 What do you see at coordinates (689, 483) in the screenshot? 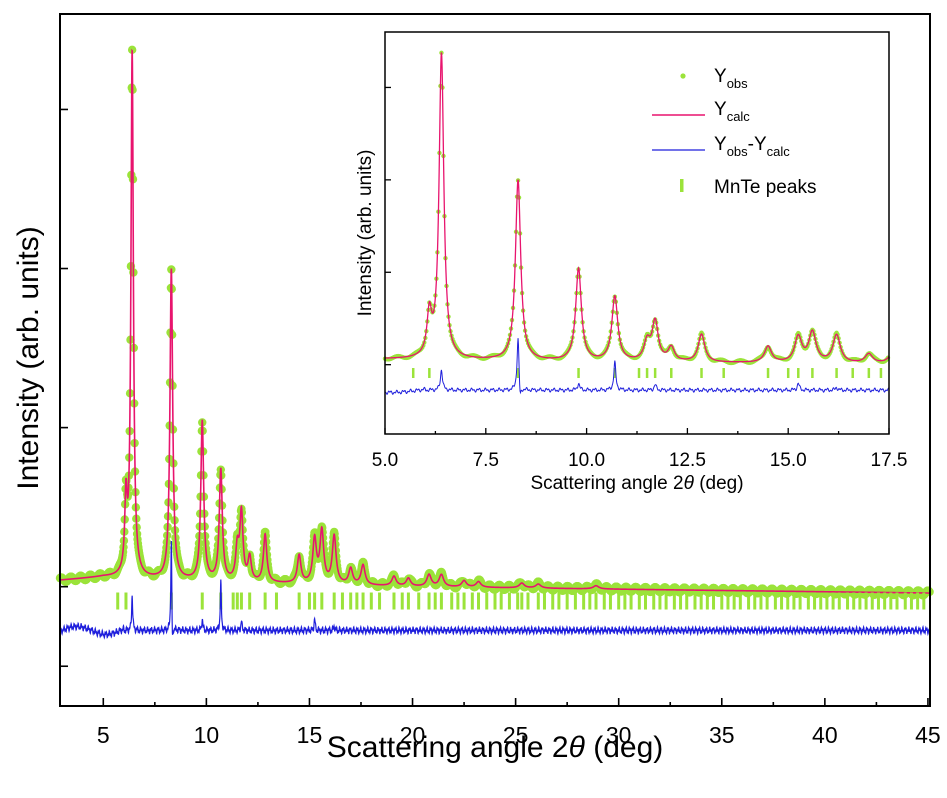
I see `inset-x-axis-label-symbol: θ` at bounding box center [689, 483].